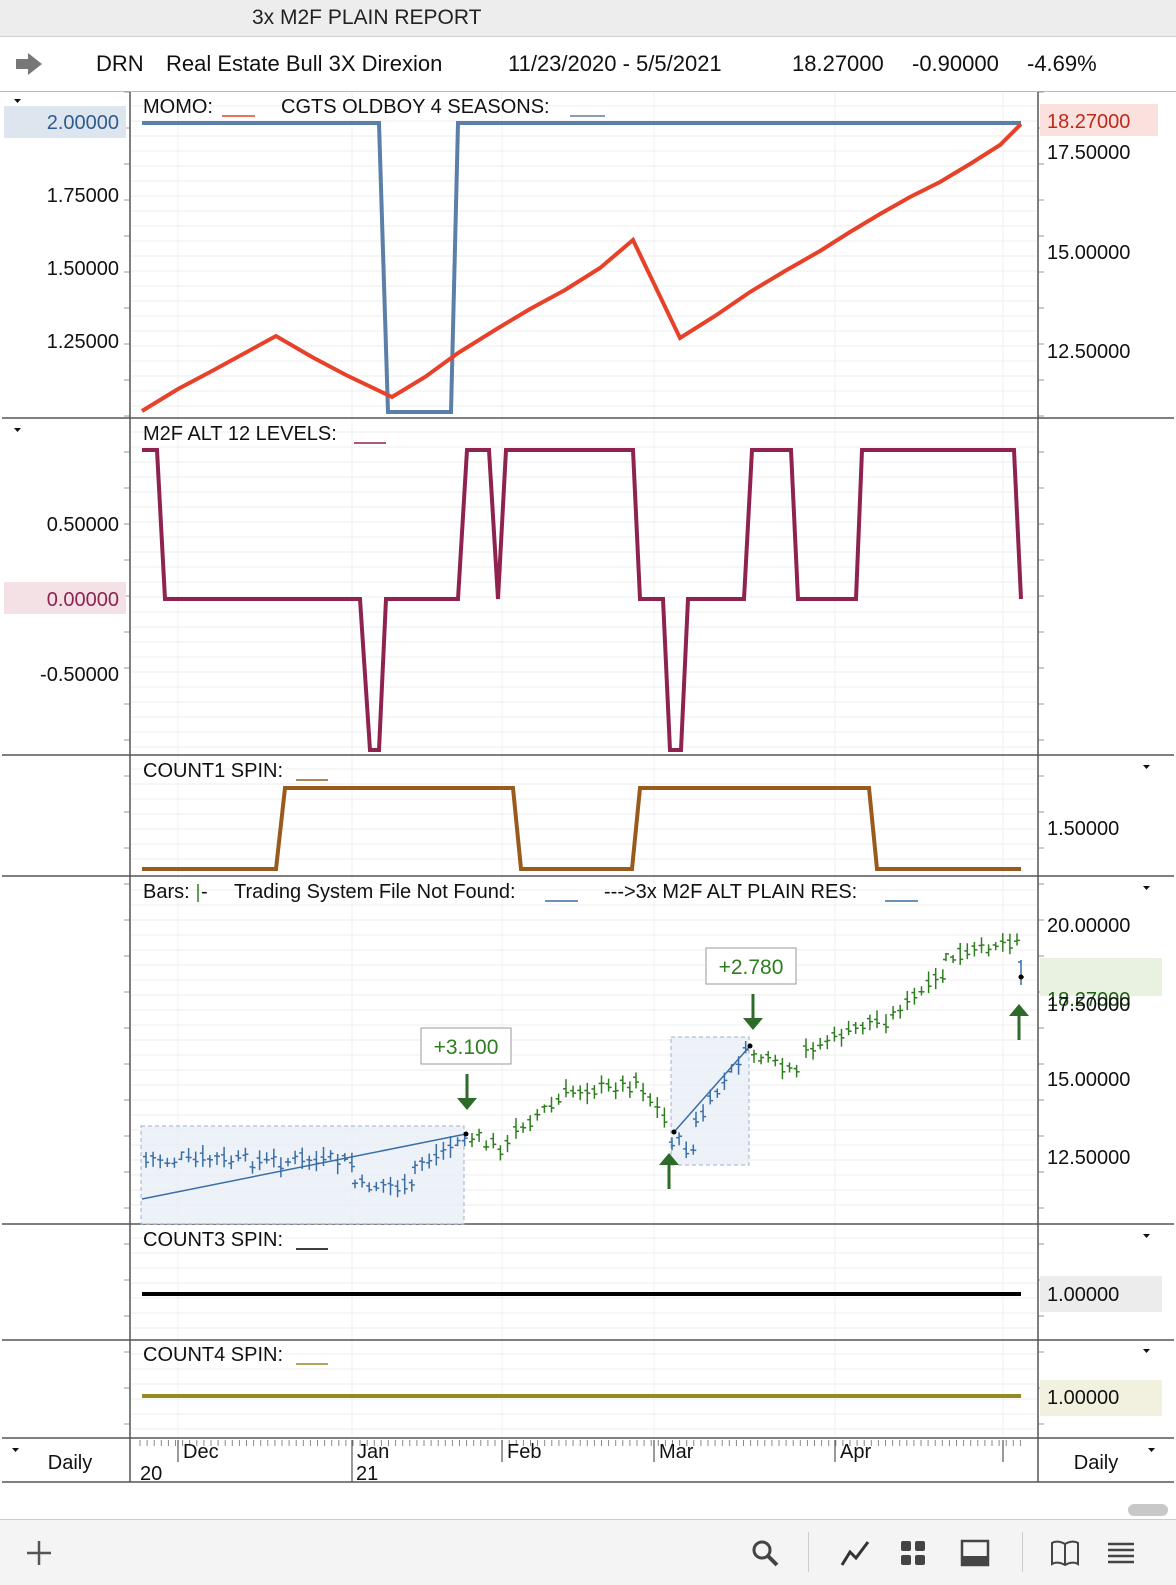 This screenshot has width=1176, height=1585. Describe the element at coordinates (1088, 153) in the screenshot. I see `right-tick-2: 17.50000` at that location.